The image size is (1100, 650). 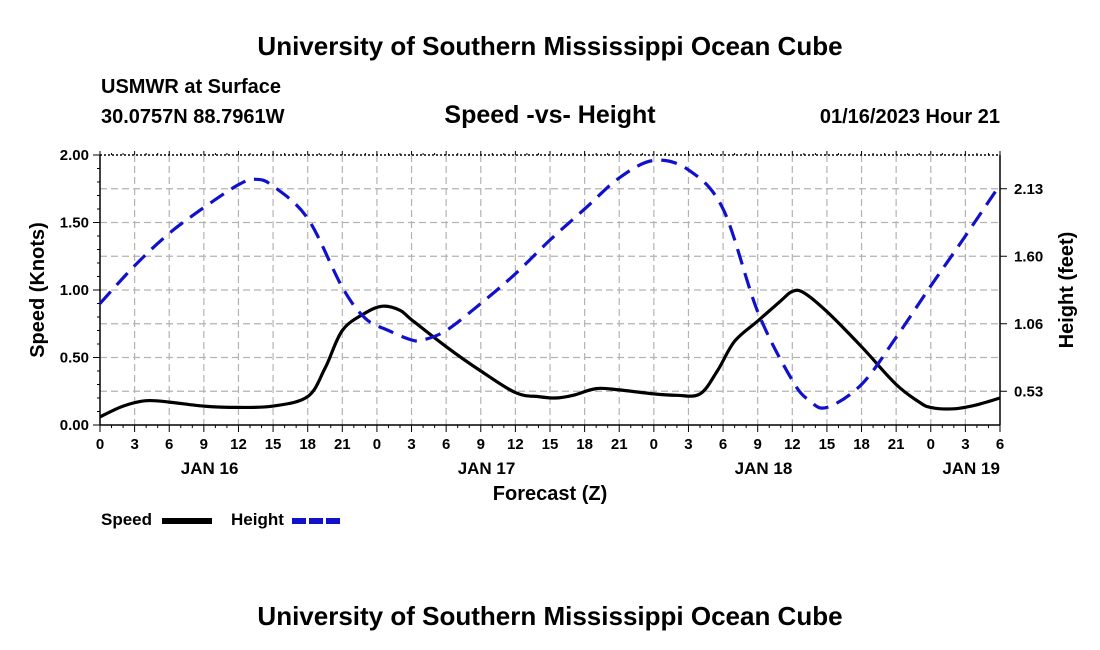 I want to click on y2-tick-label: 1.60, so click(x=1028, y=256).